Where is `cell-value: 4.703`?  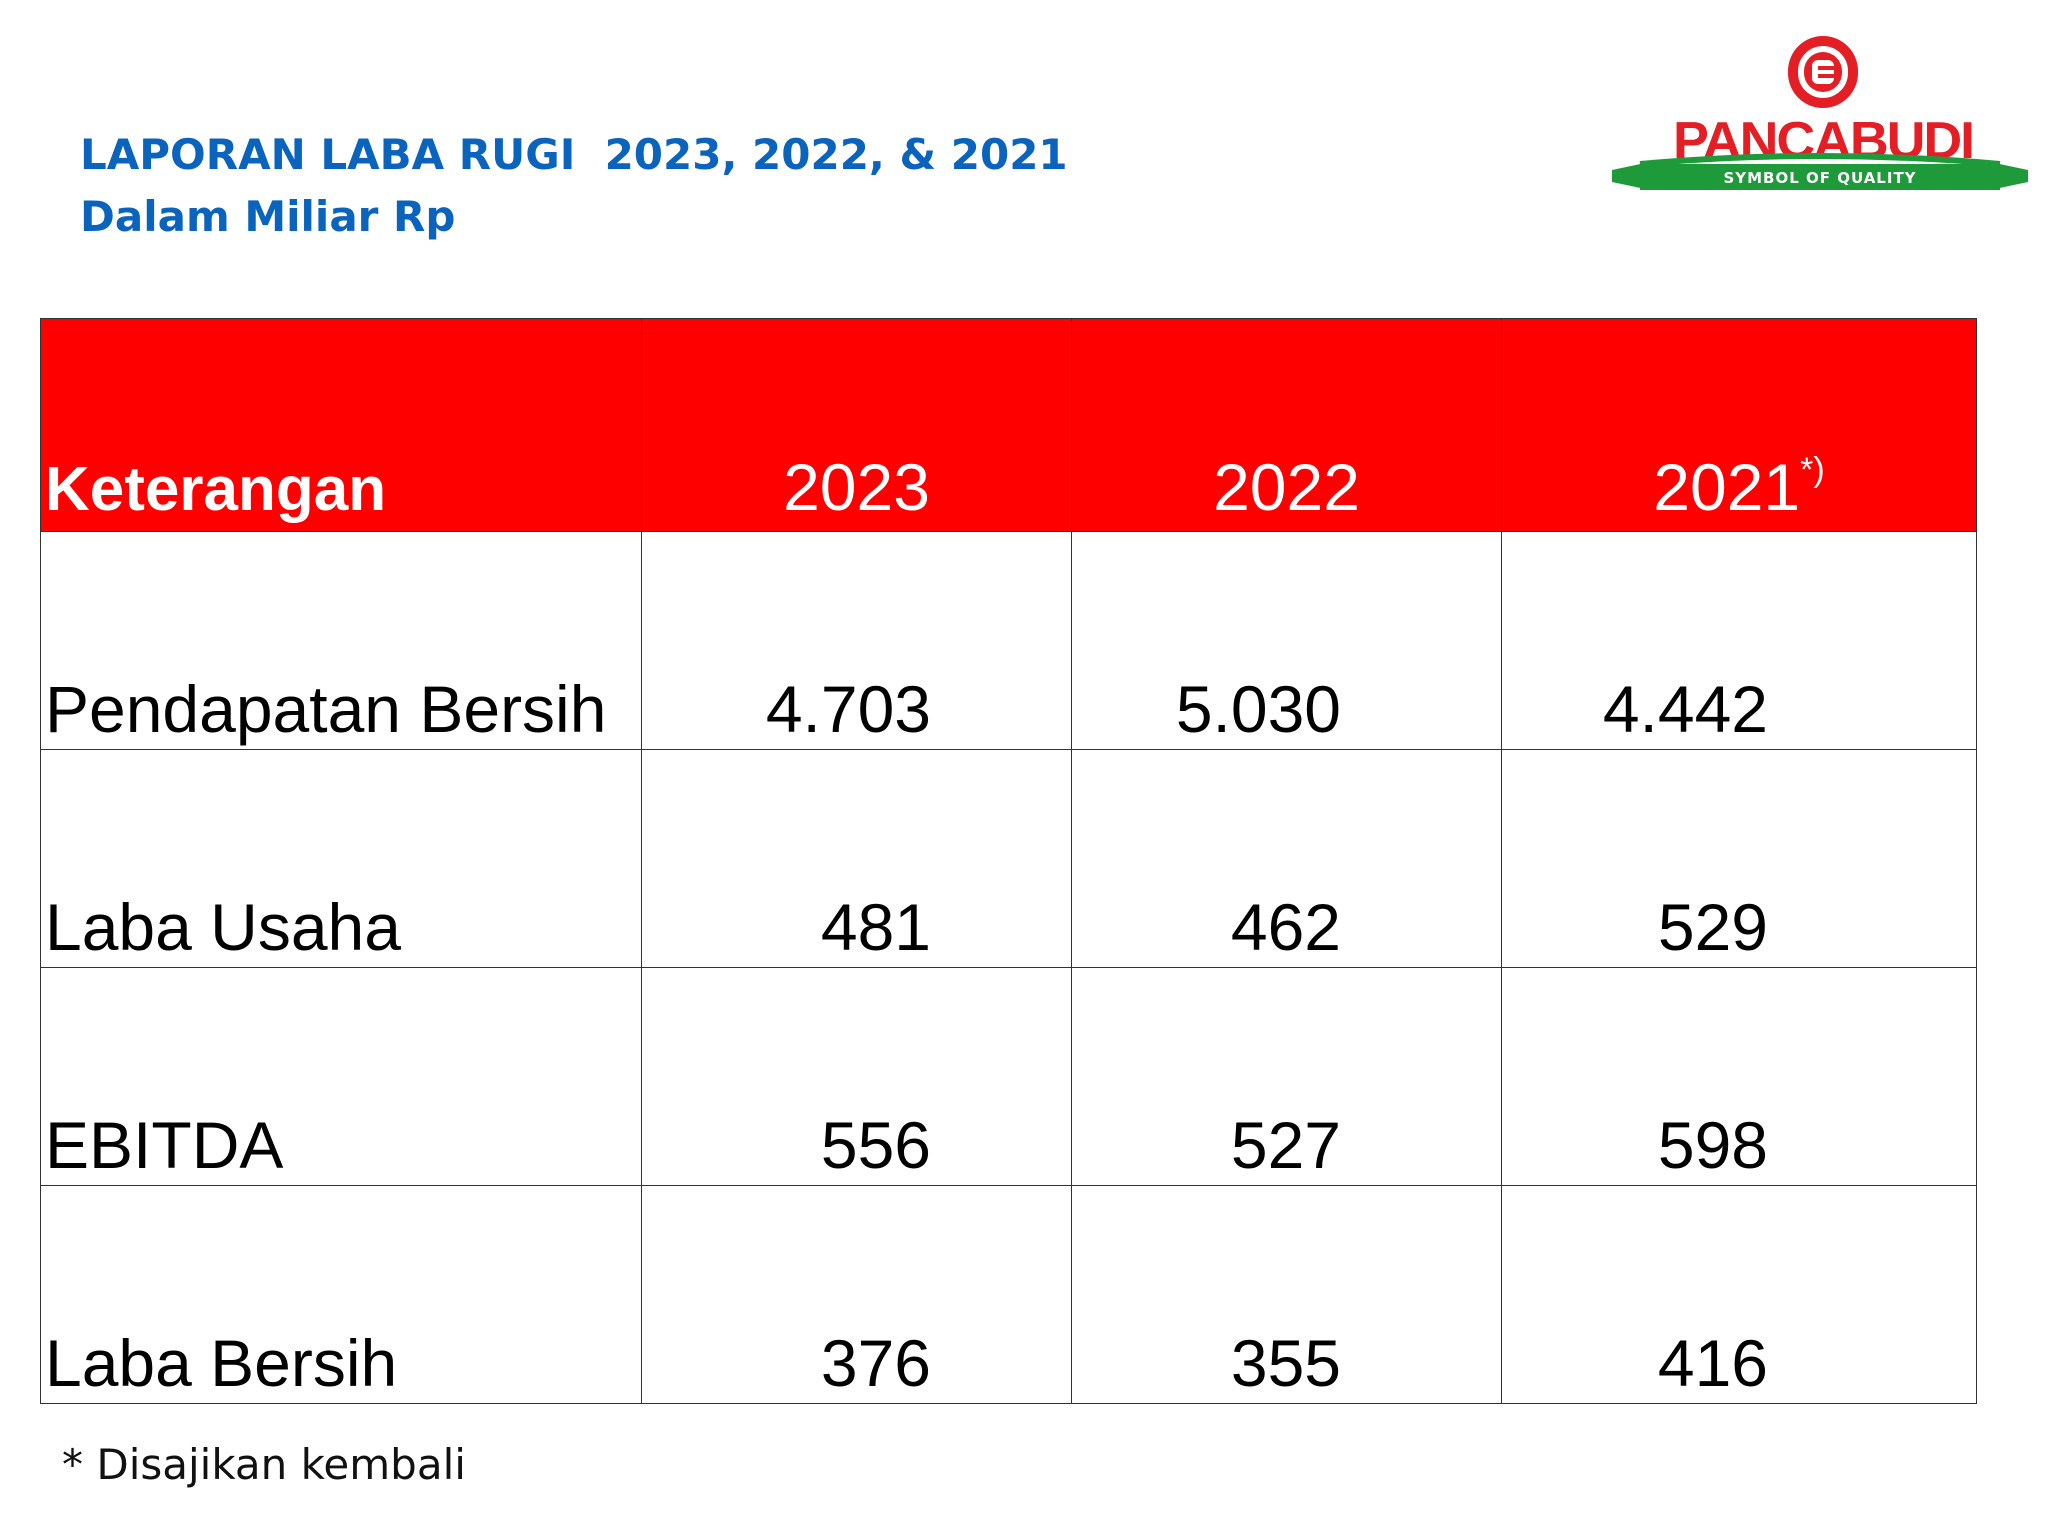
cell-value: 4.703 is located at coordinates (856, 640).